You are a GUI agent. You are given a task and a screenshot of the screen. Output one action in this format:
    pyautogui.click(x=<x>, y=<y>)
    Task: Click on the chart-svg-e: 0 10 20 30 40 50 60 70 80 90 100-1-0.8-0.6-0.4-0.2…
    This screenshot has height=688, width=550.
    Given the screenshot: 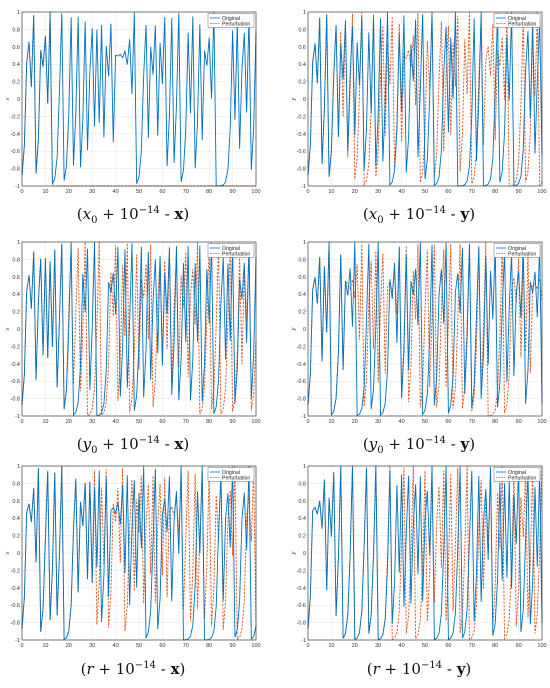 What is the action you would take?
    pyautogui.click(x=133, y=556)
    